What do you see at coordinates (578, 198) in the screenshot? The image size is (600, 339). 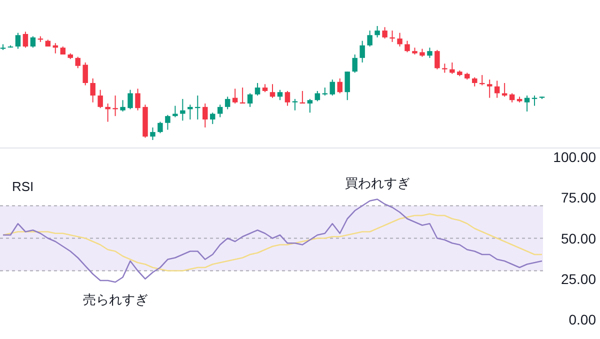 I see `y-tick-label: 75.00` at bounding box center [578, 198].